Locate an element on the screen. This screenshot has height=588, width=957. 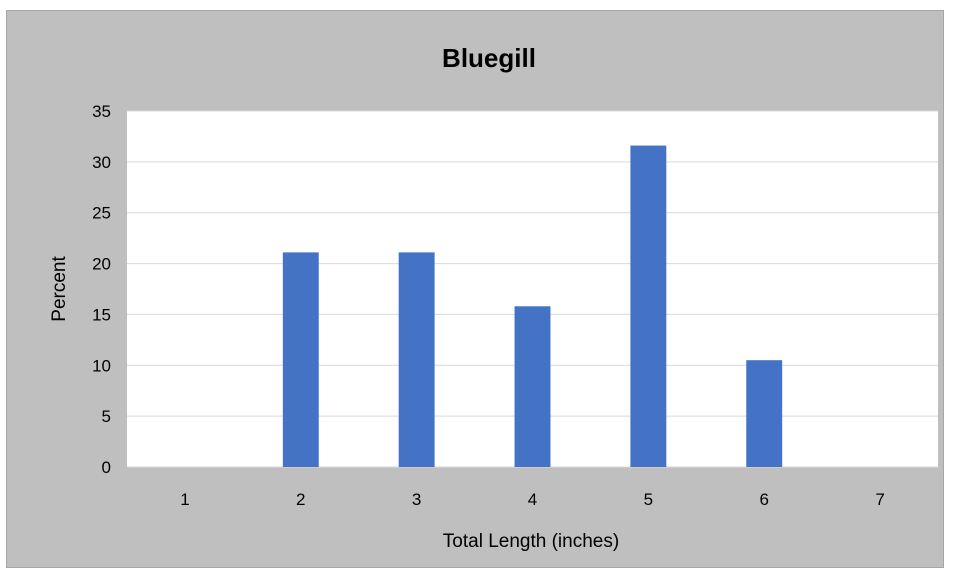
y-axis-ticks: 0 5 10 15 20 25 30 35 is located at coordinates (101, 289).